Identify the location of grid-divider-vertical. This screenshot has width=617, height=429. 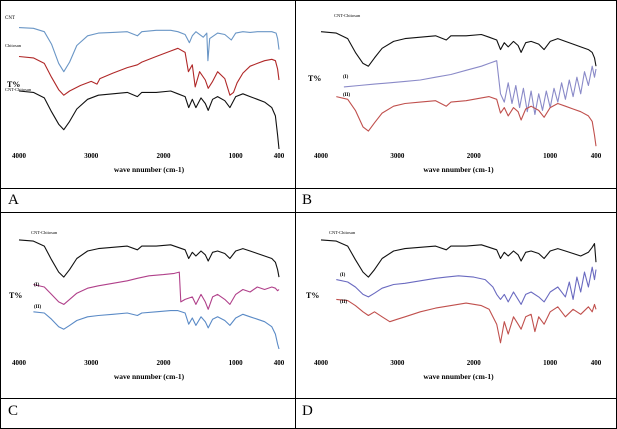
(295, 214).